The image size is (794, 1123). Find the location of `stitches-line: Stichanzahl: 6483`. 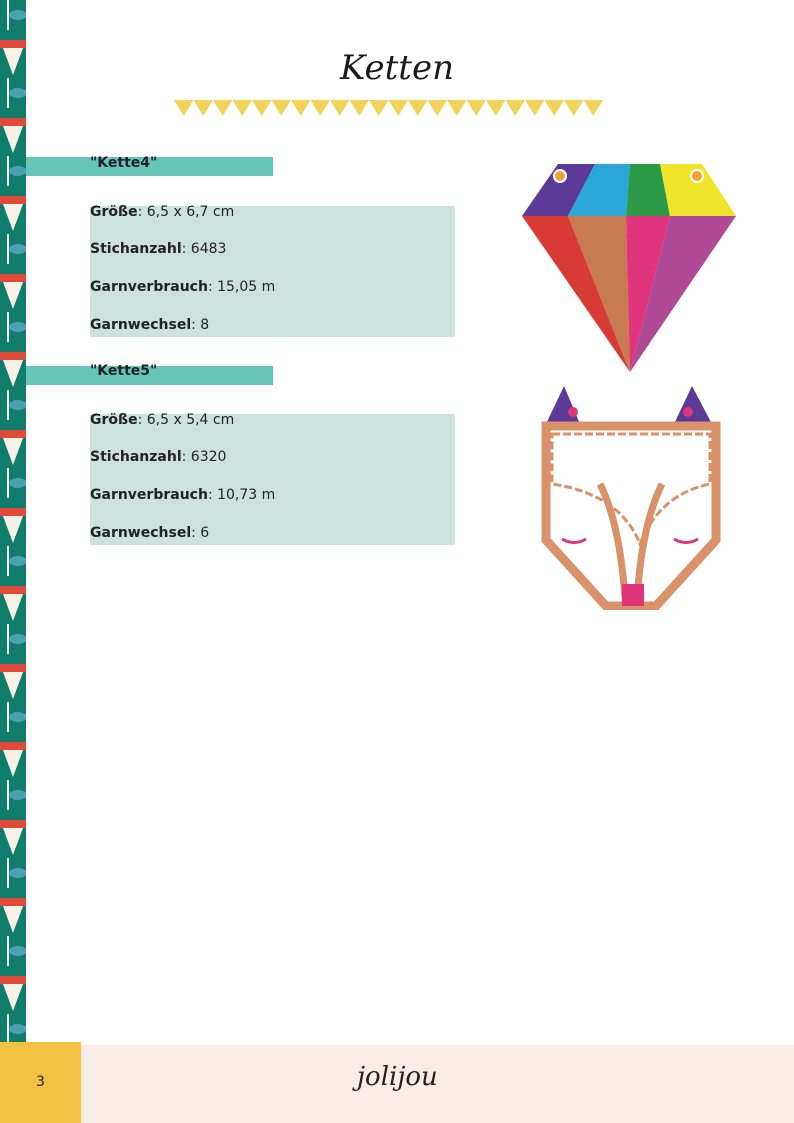

stitches-line: Stichanzahl: 6483 is located at coordinates (158, 249).